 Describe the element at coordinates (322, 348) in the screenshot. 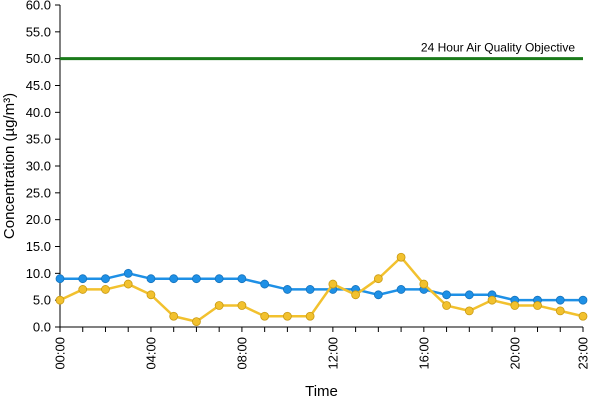

I see `x-axis-ticks: 00:00 04:00 08:00 12:00 16:00 20:00 23:00` at that location.